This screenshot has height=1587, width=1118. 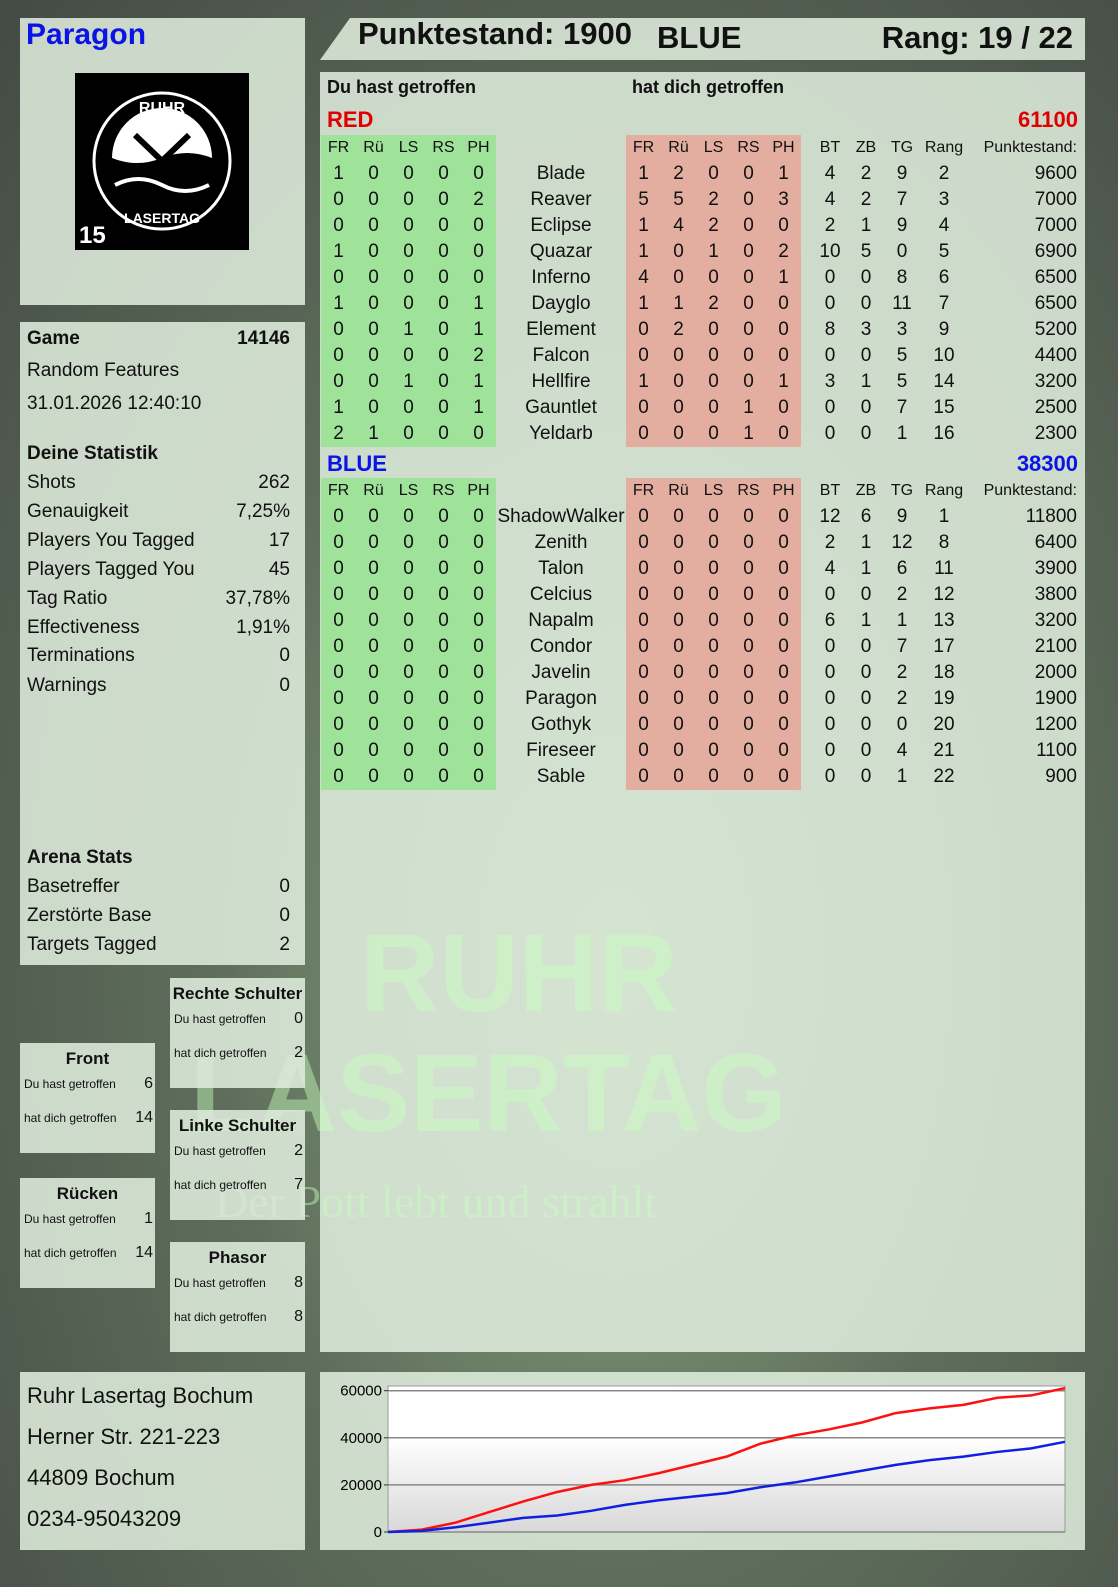 What do you see at coordinates (158, 599) in the screenshot?
I see `stat-row: Tag Ratio 37,78%` at bounding box center [158, 599].